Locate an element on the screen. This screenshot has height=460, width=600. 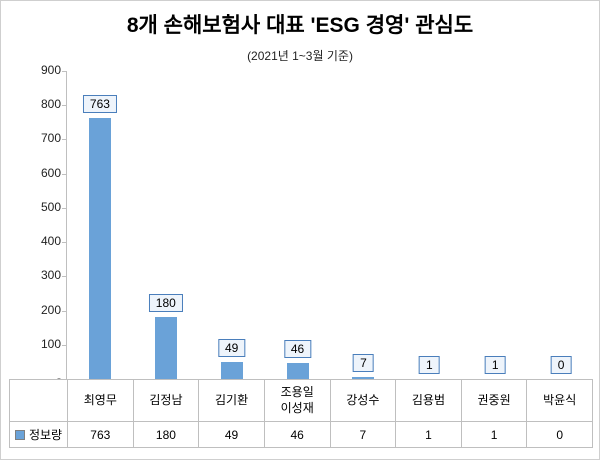
y-tick-label: 100 is located at coordinates (50, 343).